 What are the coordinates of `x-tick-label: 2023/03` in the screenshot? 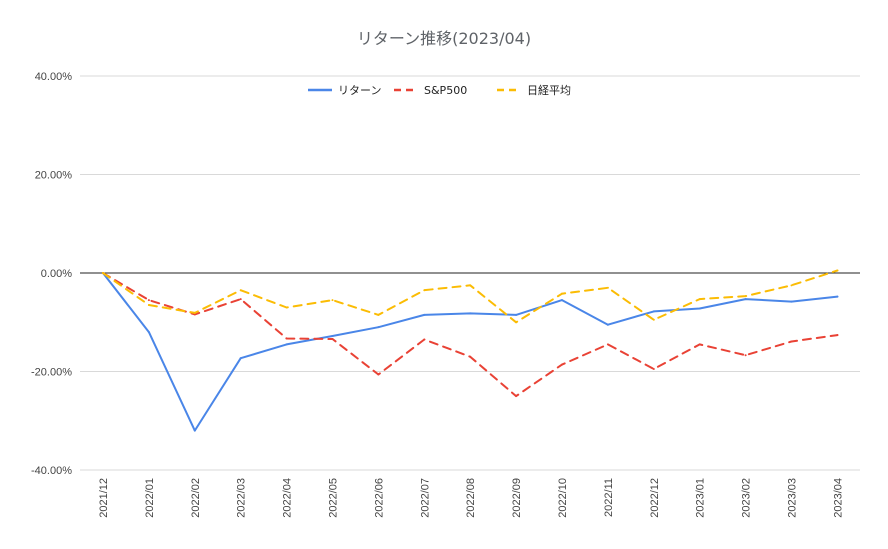 It's located at (793, 498).